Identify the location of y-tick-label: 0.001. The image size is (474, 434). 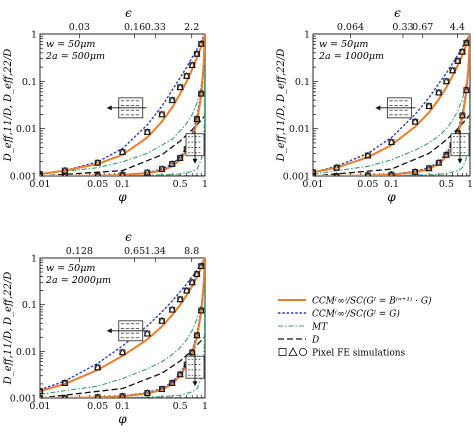
(23, 177).